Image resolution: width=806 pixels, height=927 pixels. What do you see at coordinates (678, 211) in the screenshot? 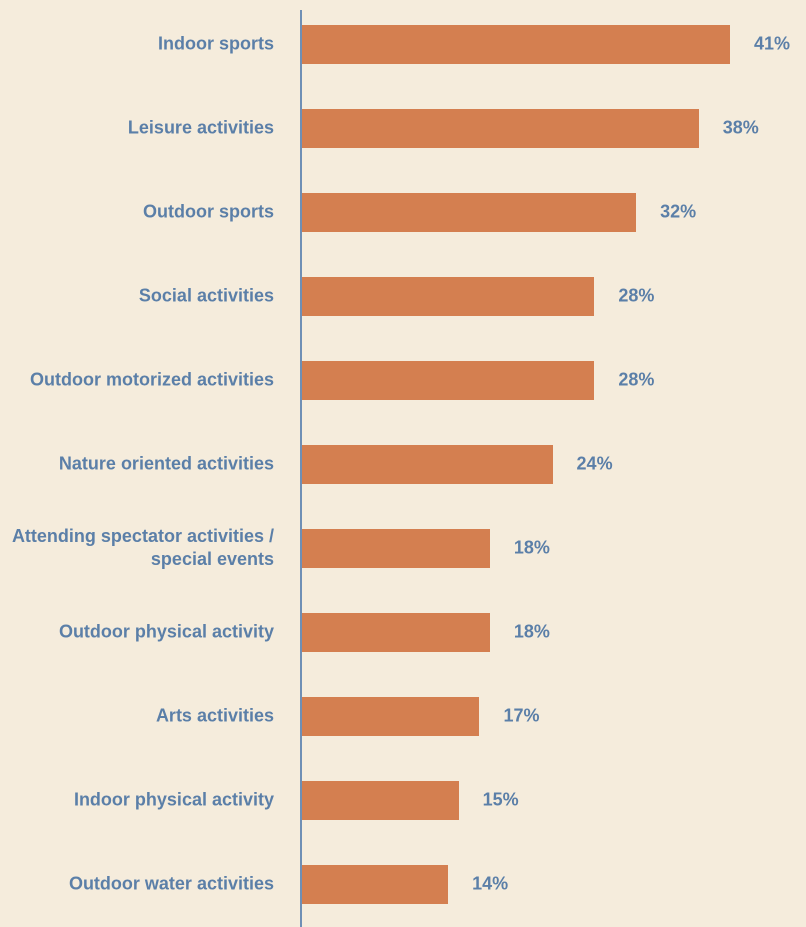
I see `value-label: 32%` at bounding box center [678, 211].